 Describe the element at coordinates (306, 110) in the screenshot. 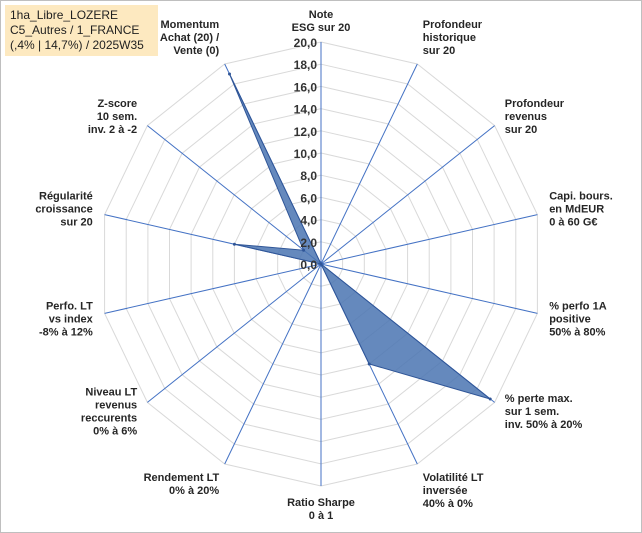

I see `radial-tick-label: 14,0` at that location.